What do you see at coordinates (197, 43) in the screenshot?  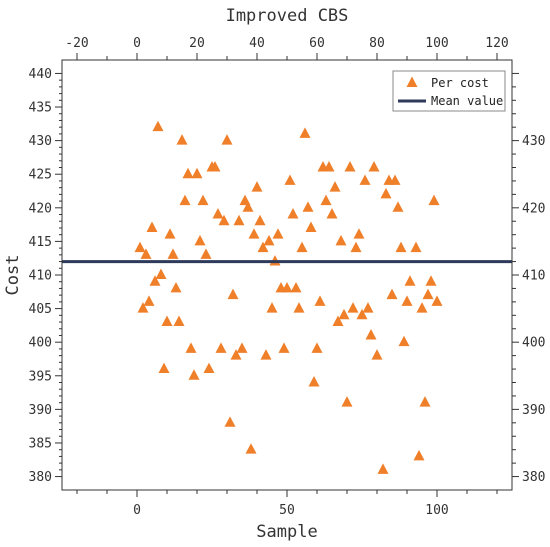 I see `top-x-tick-label: 20` at bounding box center [197, 43].